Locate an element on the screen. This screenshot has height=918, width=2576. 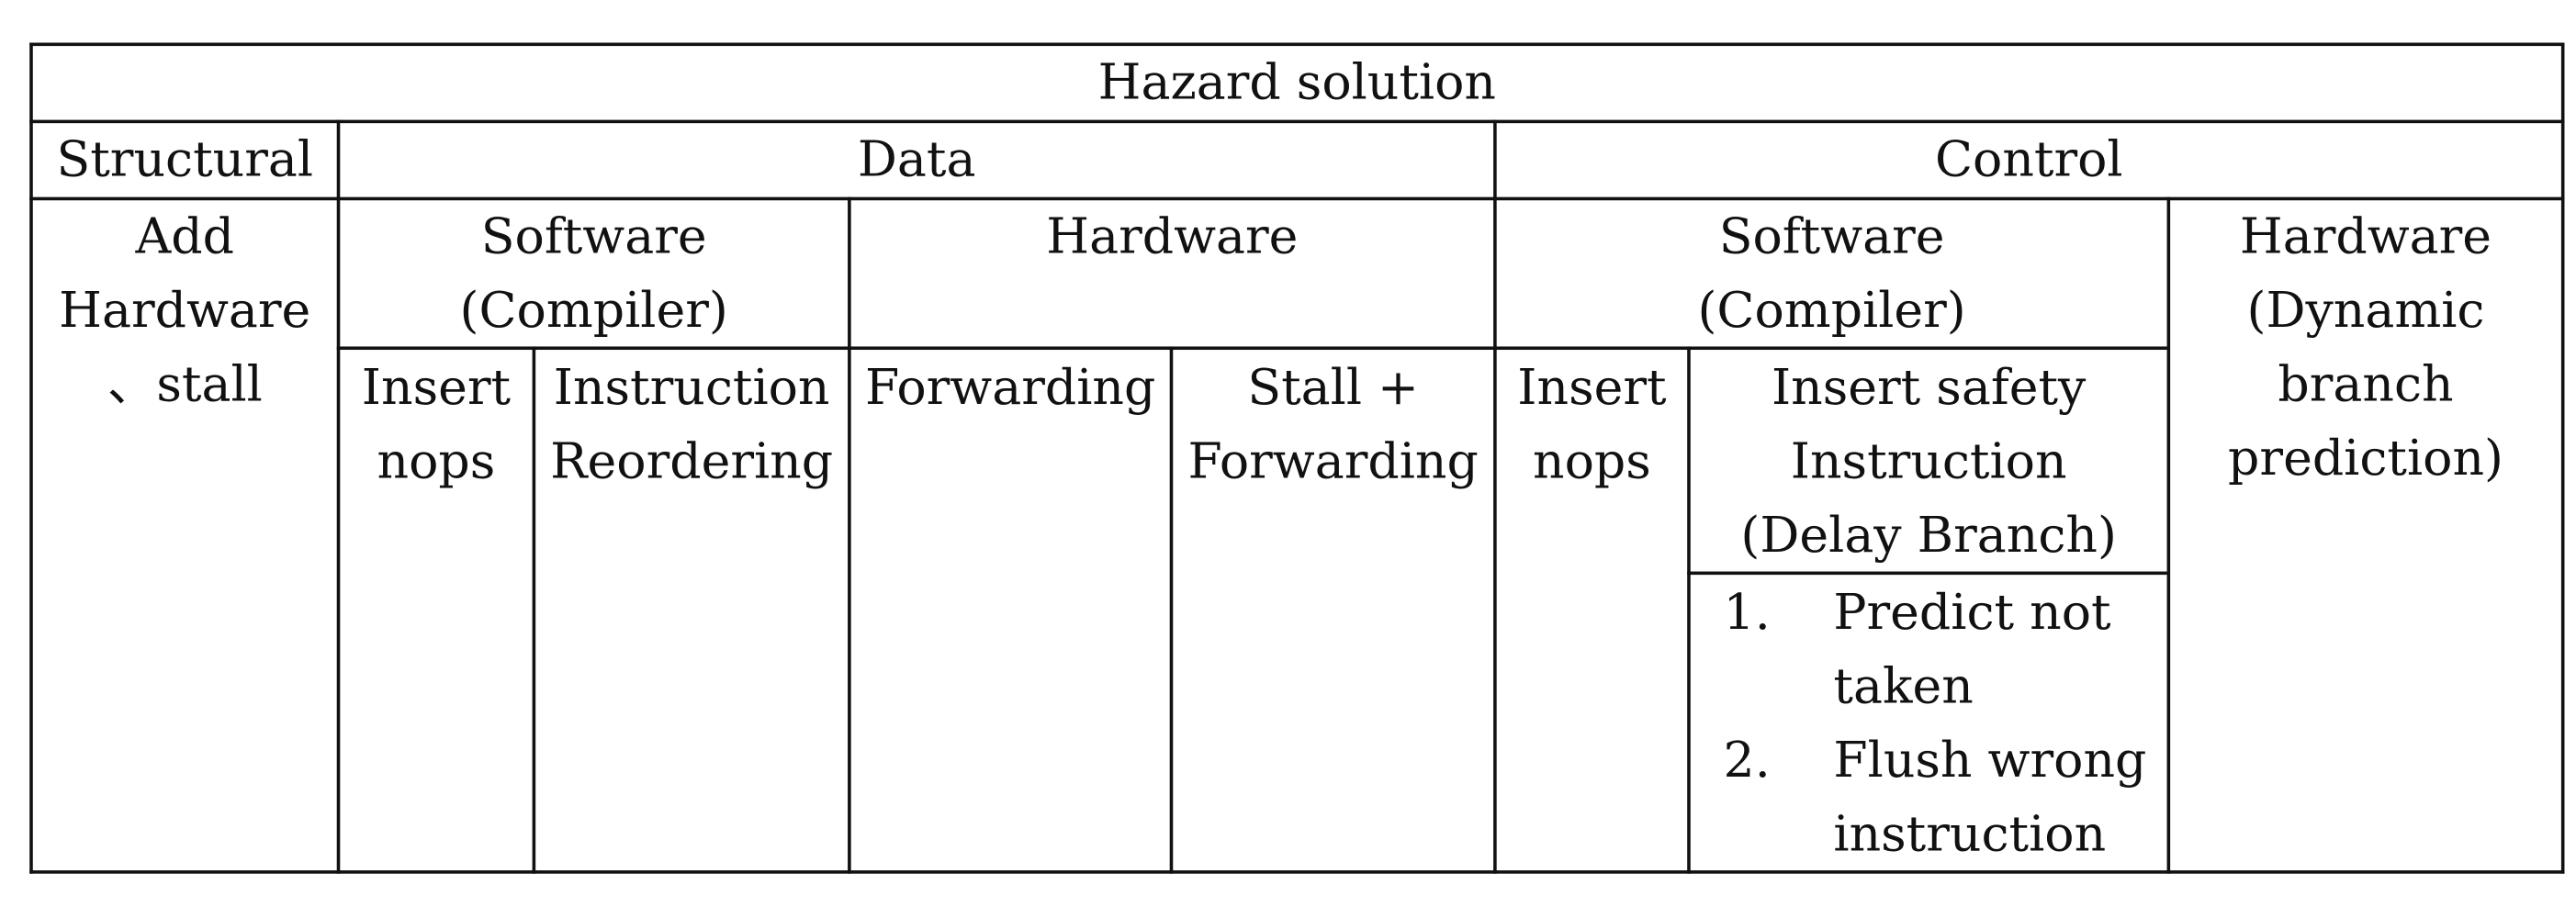
table-border-left is located at coordinates (31, 458).